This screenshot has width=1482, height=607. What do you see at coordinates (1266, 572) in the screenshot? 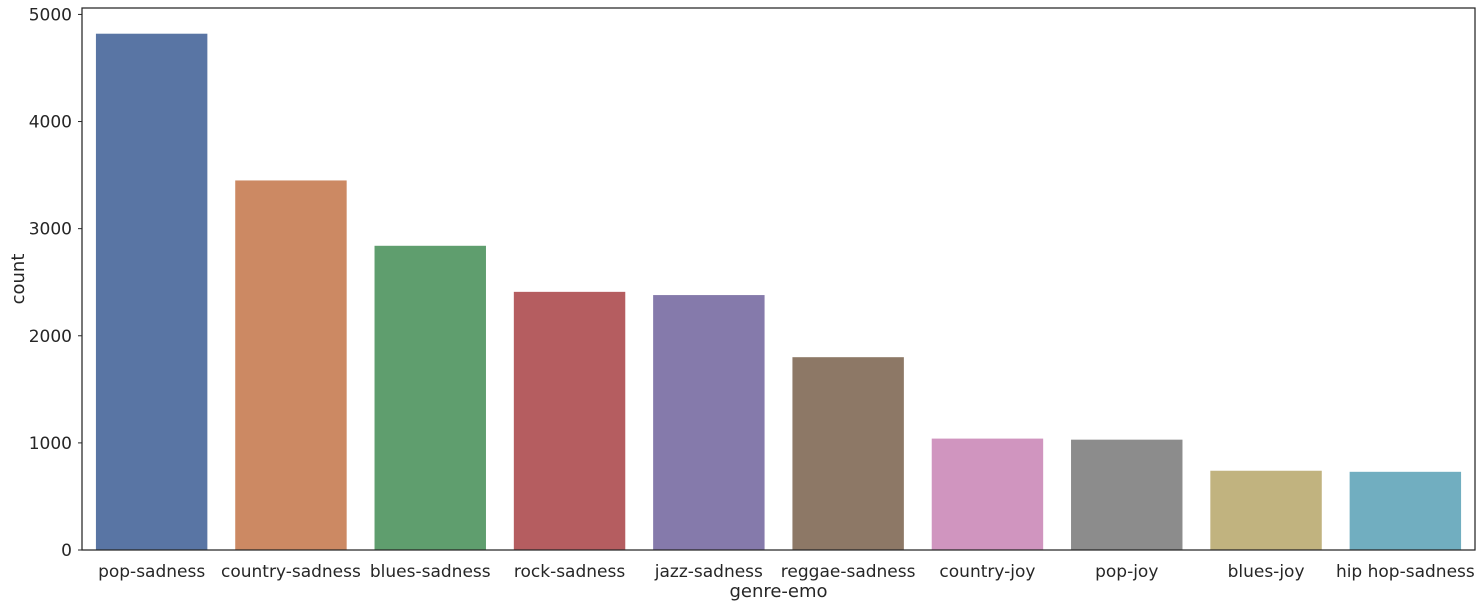
I see `x-tick-label: blues-joy` at bounding box center [1266, 572].